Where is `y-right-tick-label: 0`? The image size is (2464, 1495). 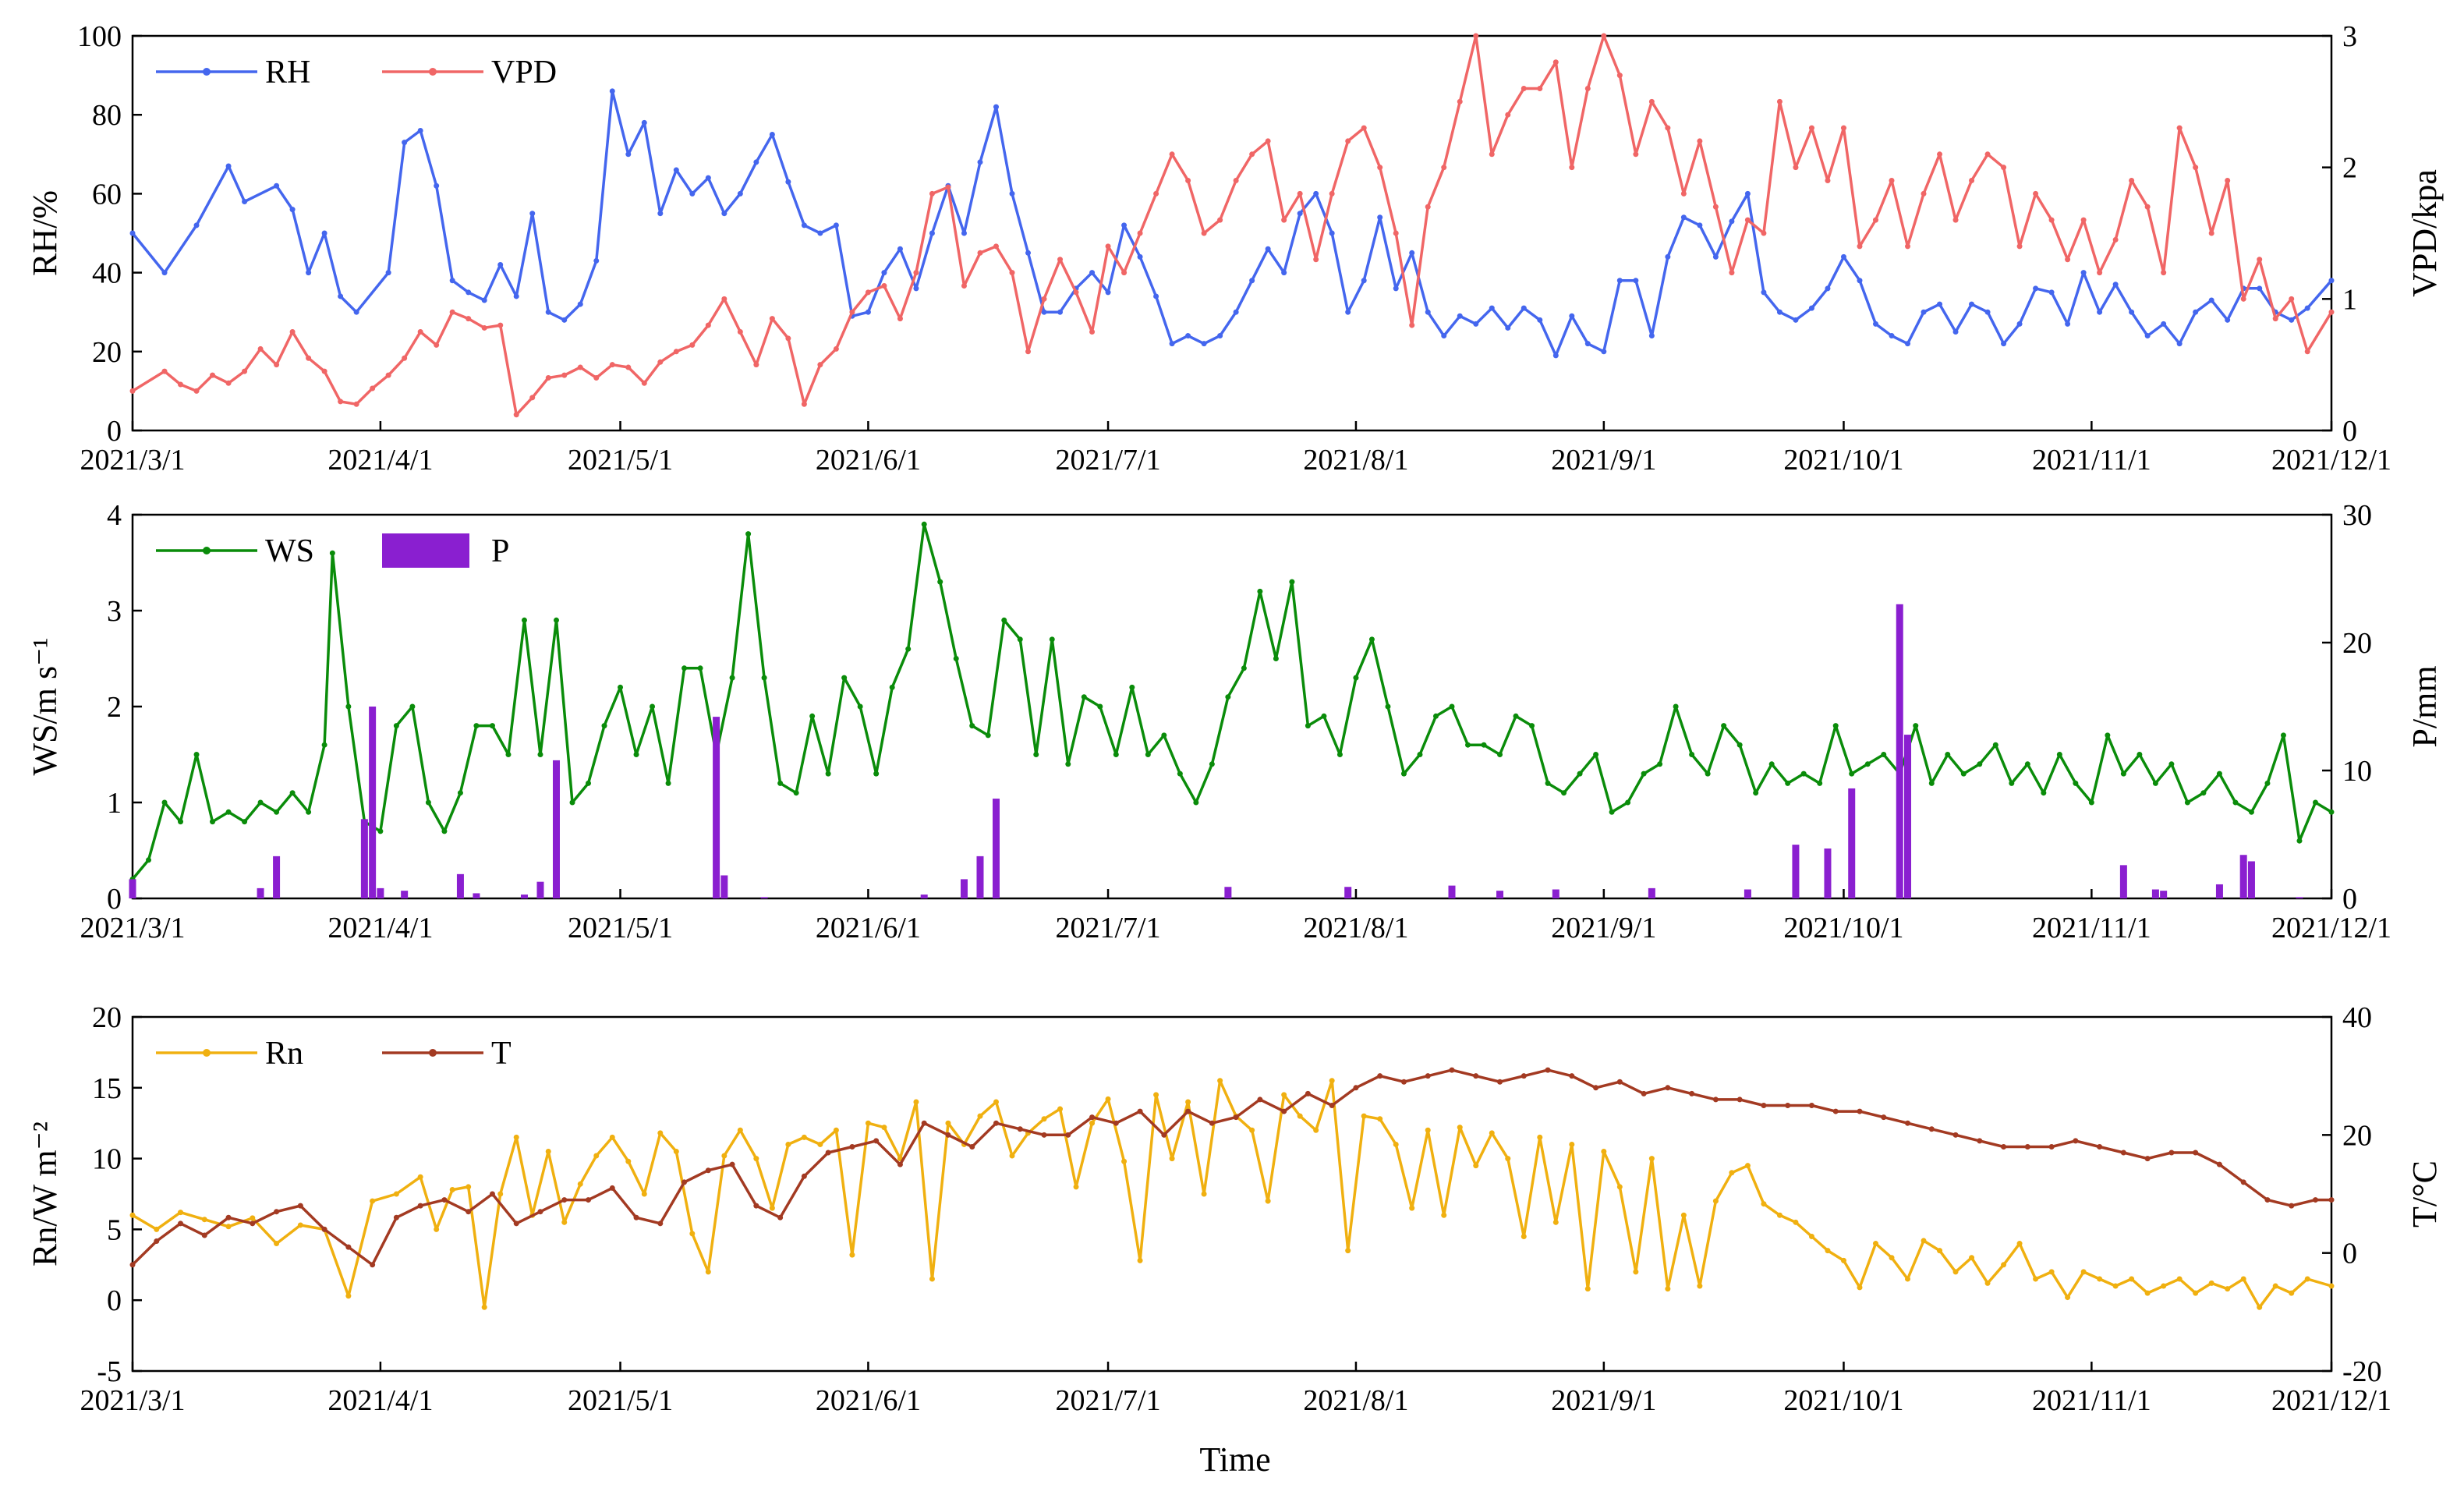
y-right-tick-label: 0 is located at coordinates (2350, 899).